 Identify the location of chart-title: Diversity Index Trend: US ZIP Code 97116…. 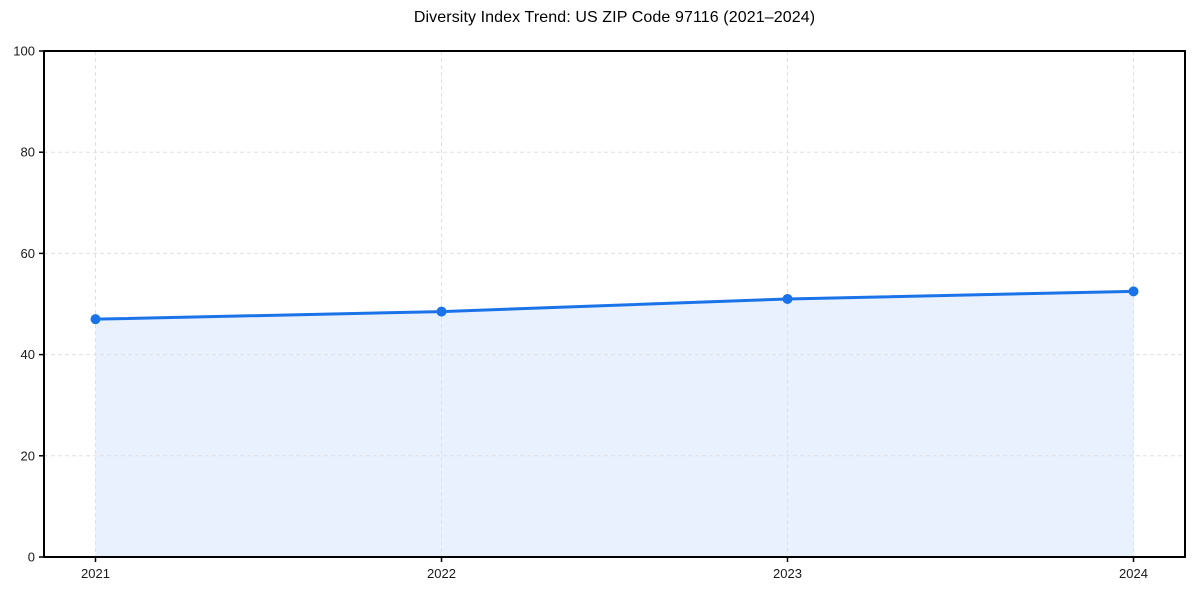
(614, 17).